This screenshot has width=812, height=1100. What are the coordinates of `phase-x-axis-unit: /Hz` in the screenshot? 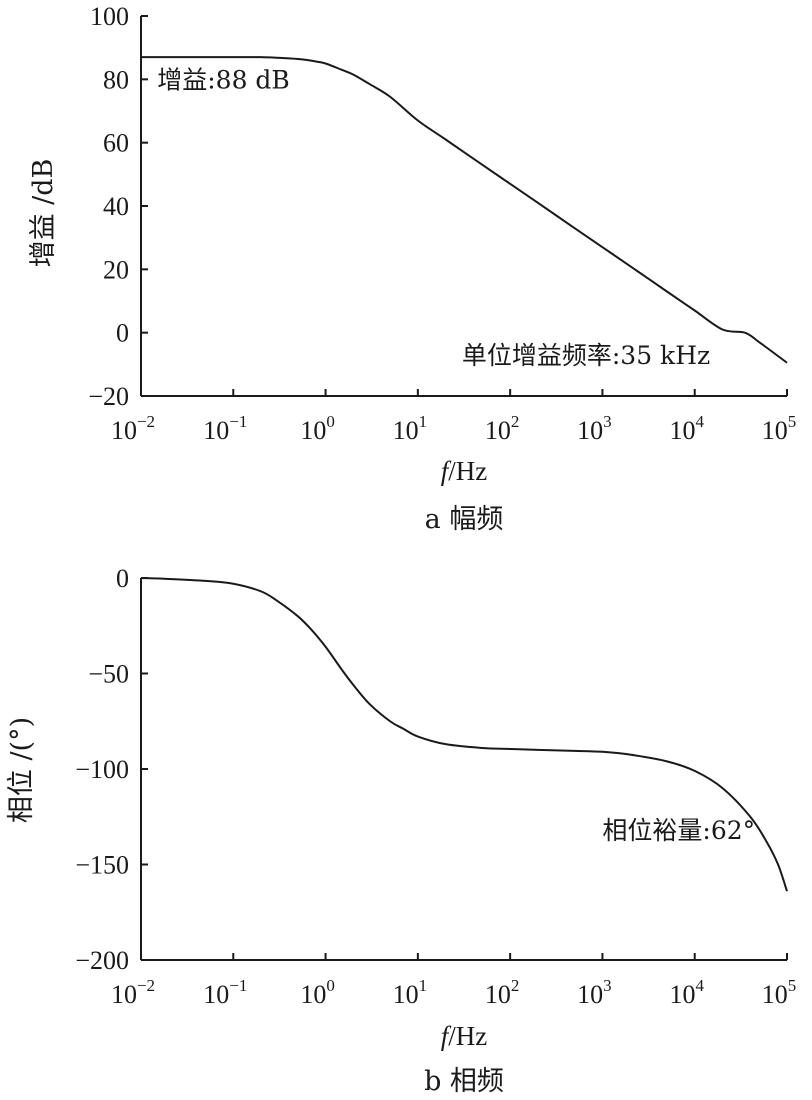 It's located at (467, 1036).